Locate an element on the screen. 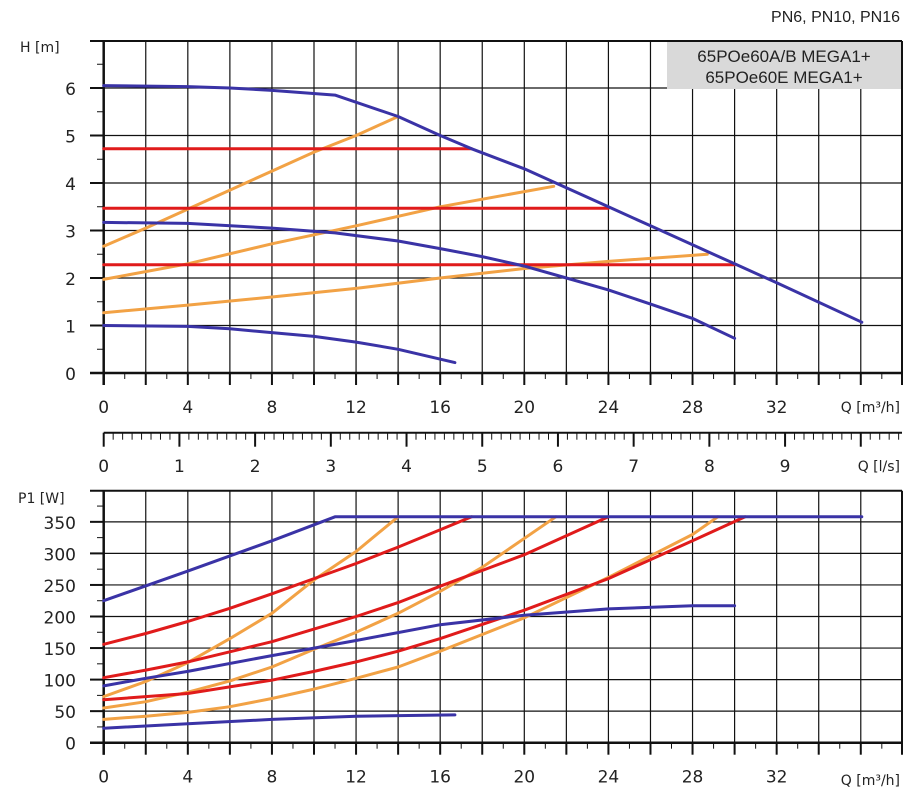 This screenshot has height=805, width=917. legend-box is located at coordinates (784, 65).